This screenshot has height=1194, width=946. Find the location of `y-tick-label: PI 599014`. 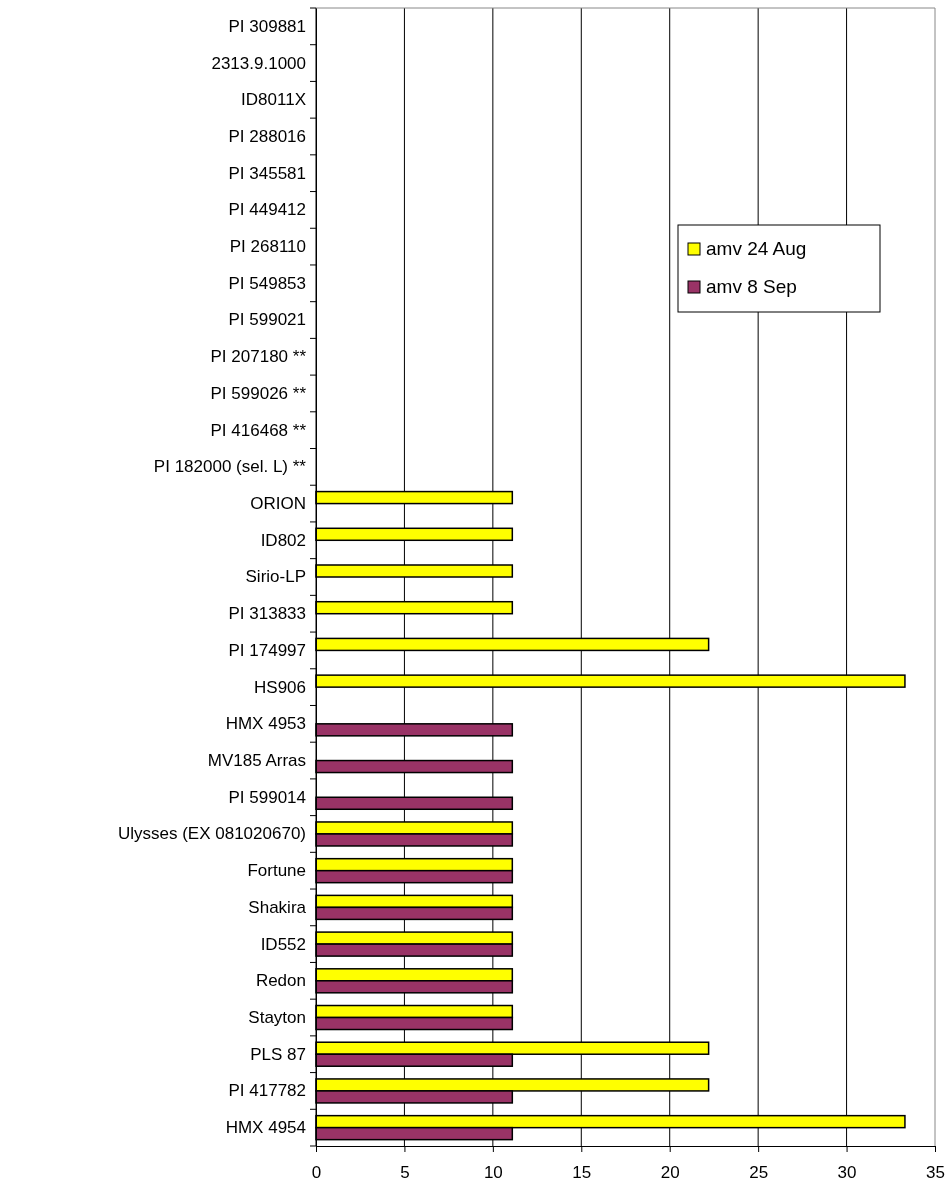

y-tick-label: PI 599014 is located at coordinates (267, 797).